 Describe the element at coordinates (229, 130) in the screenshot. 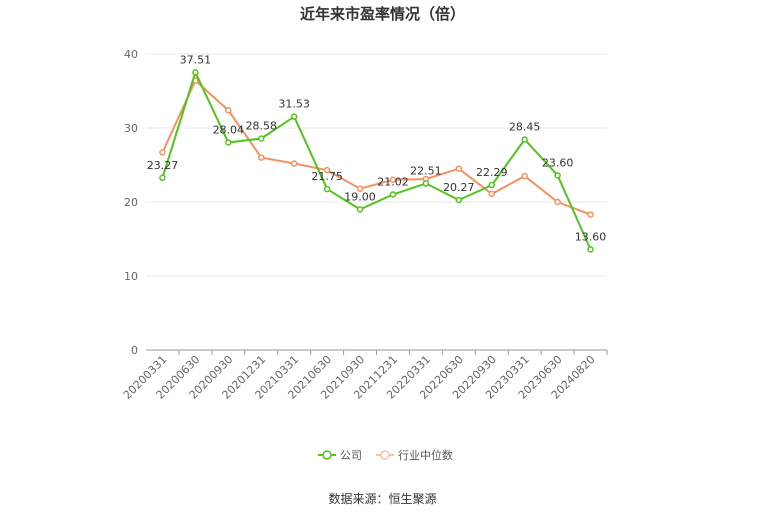

I see `data-label: 28.04` at that location.